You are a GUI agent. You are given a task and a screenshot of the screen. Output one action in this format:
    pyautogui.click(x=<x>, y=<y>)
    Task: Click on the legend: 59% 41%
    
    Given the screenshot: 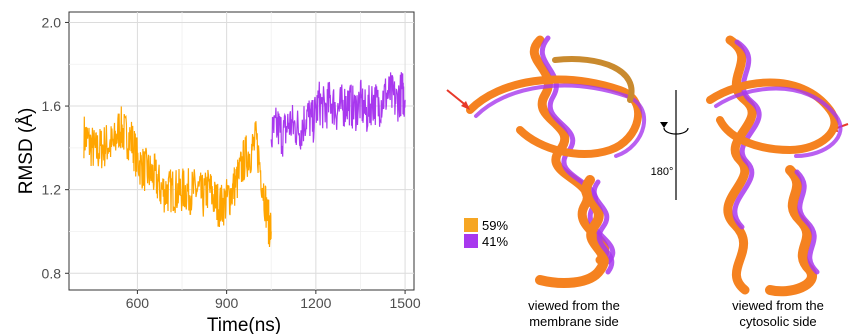 What is the action you would take?
    pyautogui.click(x=486, y=233)
    